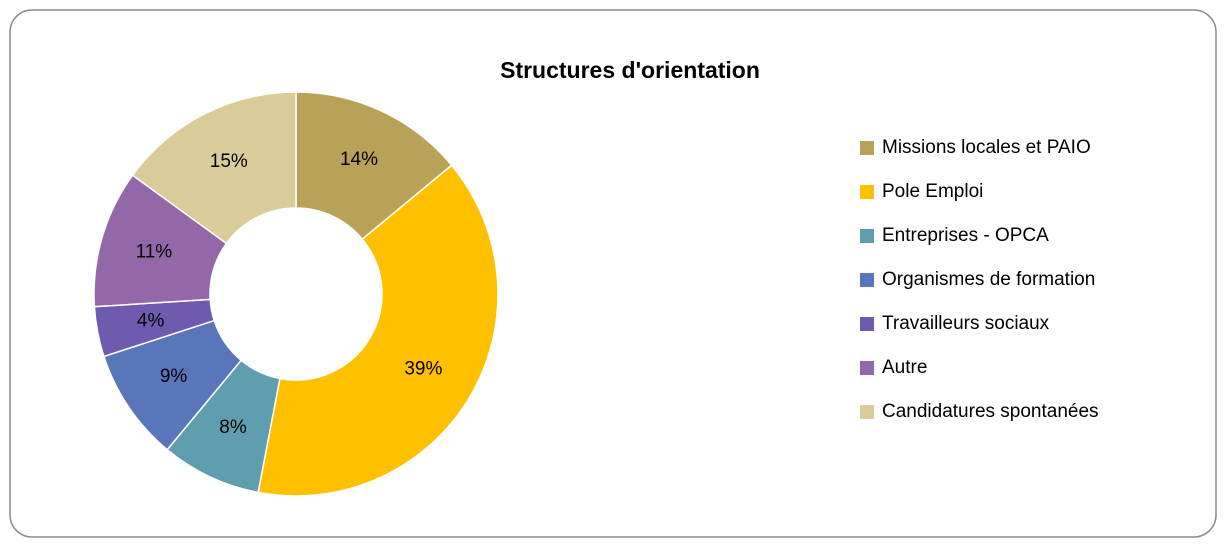 Image resolution: width=1224 pixels, height=545 pixels. Describe the element at coordinates (630, 70) in the screenshot. I see `chart-title: Structures d'orientation` at that location.